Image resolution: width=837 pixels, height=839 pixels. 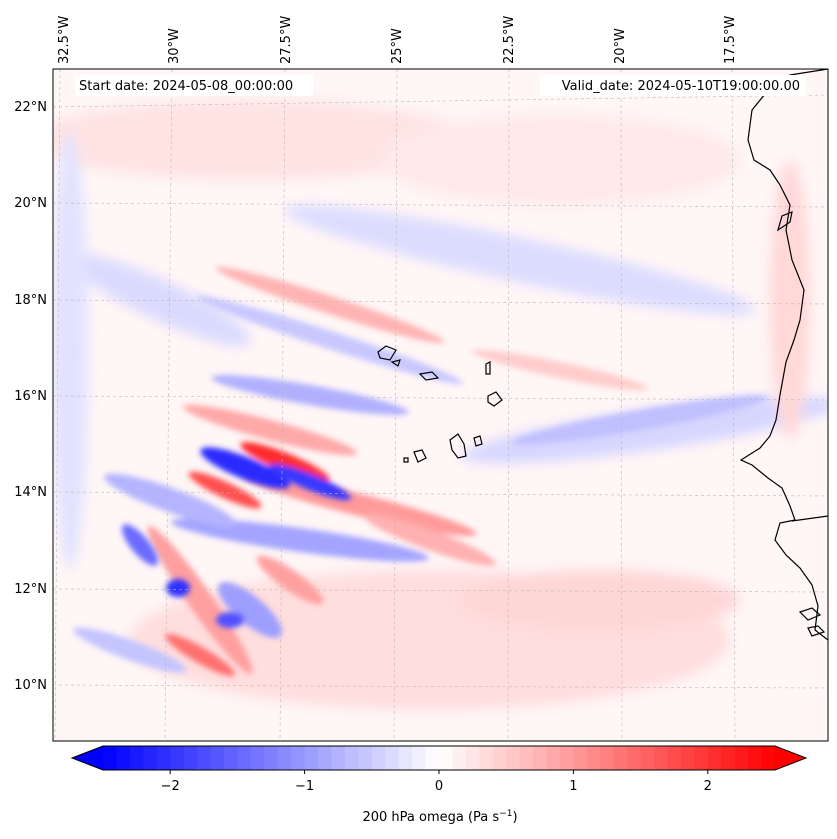 I want to click on valid-date-label: Valid_date: 2024-05-10T19:00:00.00, so click(x=681, y=86).